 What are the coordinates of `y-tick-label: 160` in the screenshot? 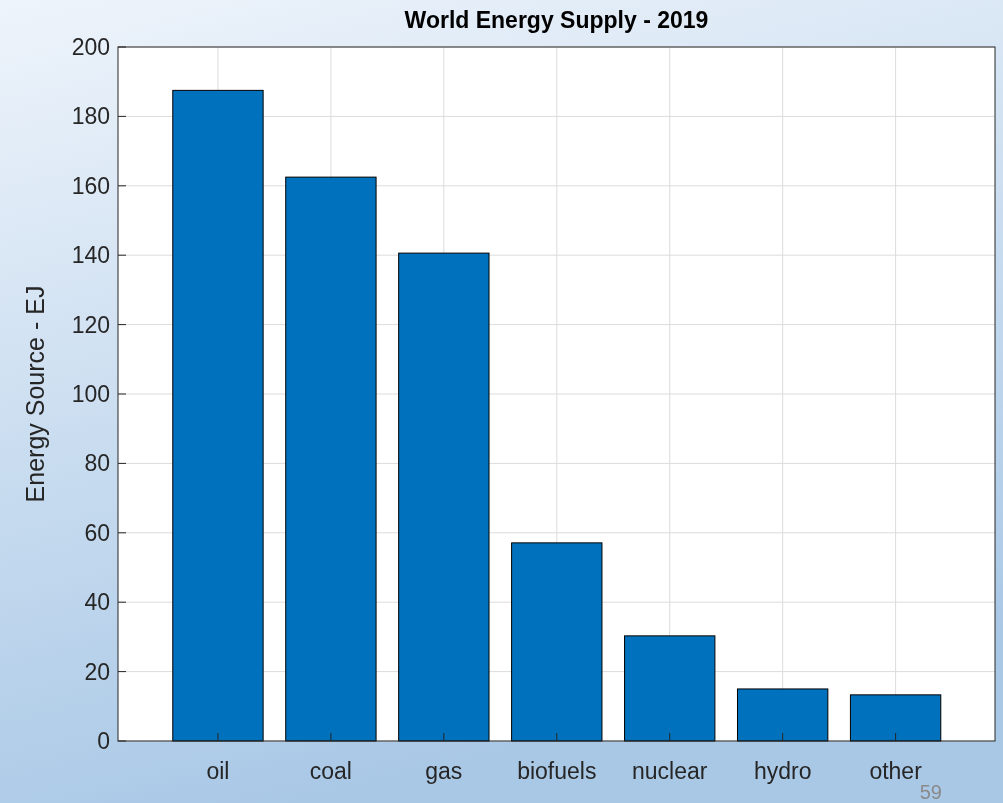 It's located at (90, 185).